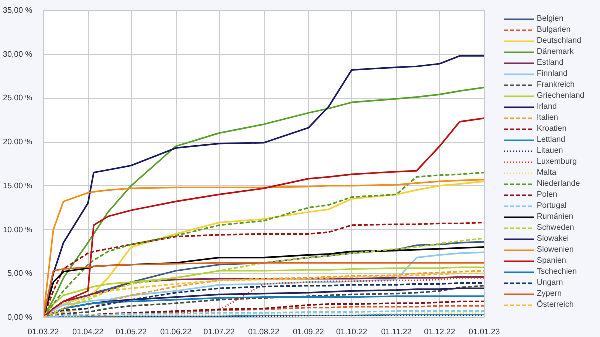 This screenshot has height=337, width=600. Describe the element at coordinates (547, 117) in the screenshot. I see `legend-label: Italien` at that location.